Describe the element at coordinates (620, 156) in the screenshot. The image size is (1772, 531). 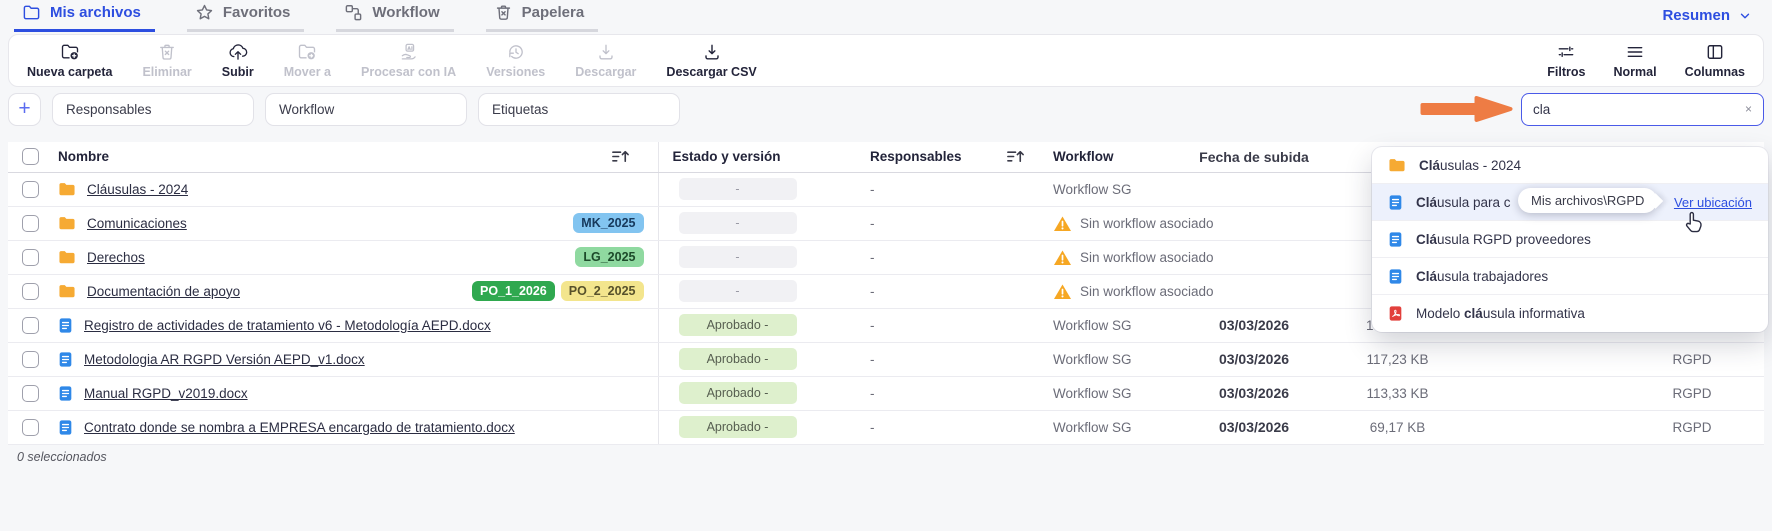
I see `sort-nombre-icon` at that location.